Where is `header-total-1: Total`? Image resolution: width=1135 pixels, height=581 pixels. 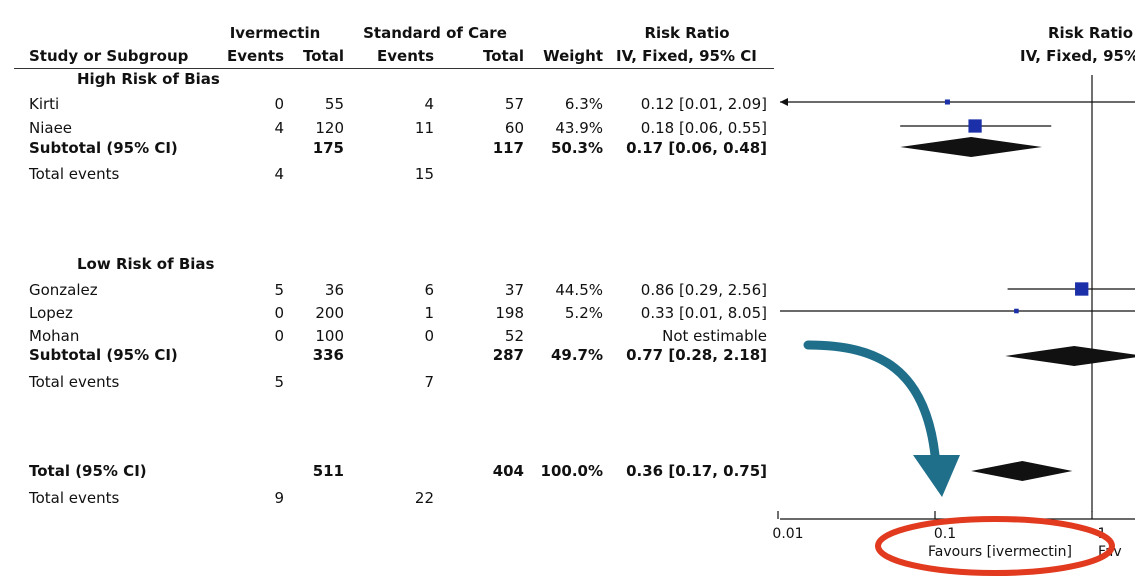 header-total-1: Total is located at coordinates (323, 56).